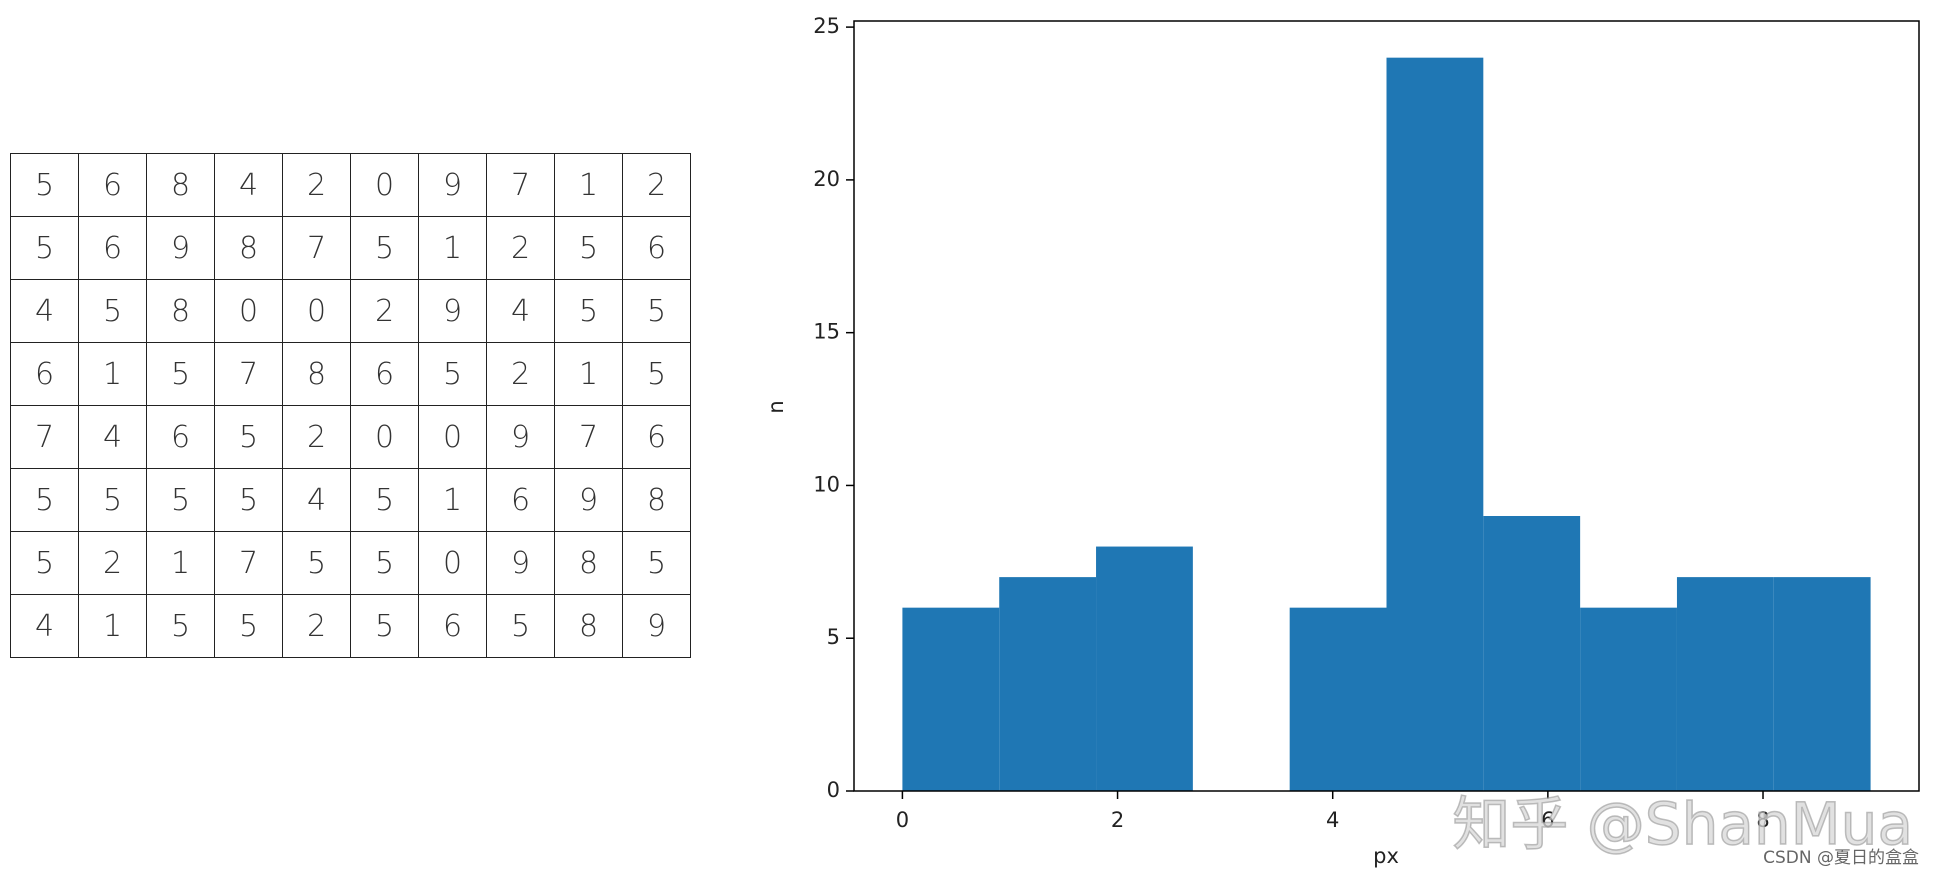  I want to click on x-tick-label: 8, so click(1762, 820).